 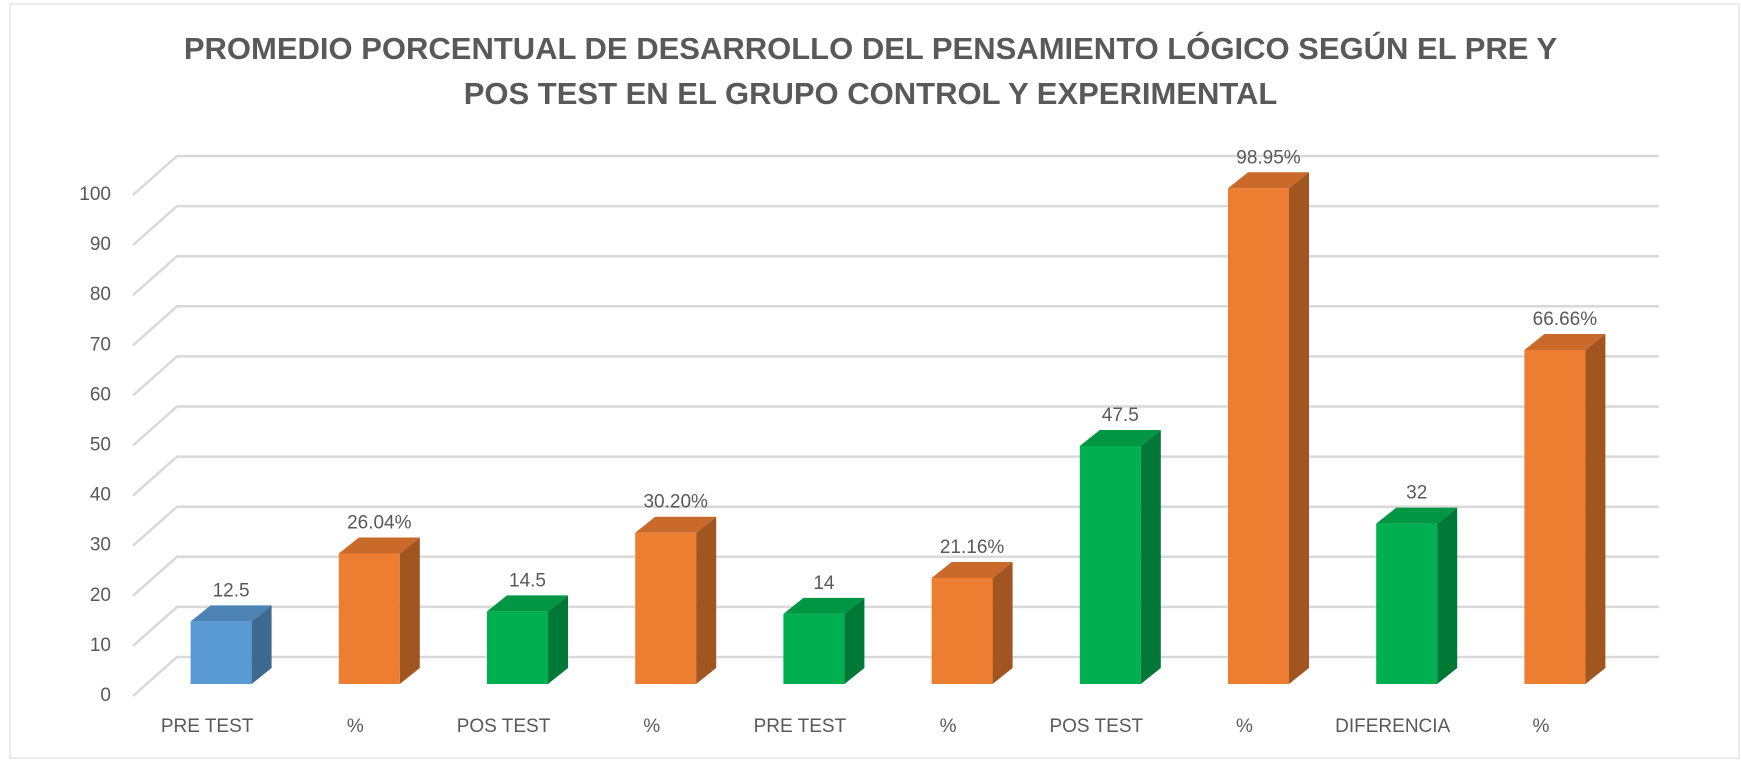 What do you see at coordinates (379, 523) in the screenshot?
I see `data-label: 26.04%` at bounding box center [379, 523].